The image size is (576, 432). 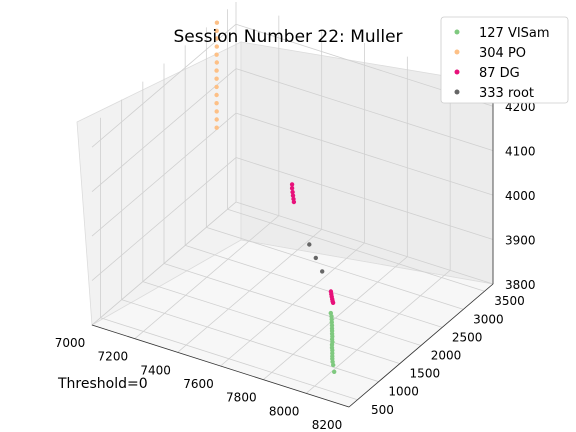 What do you see at coordinates (403, 392) in the screenshot?
I see `y-tick-label: 1000` at bounding box center [403, 392].